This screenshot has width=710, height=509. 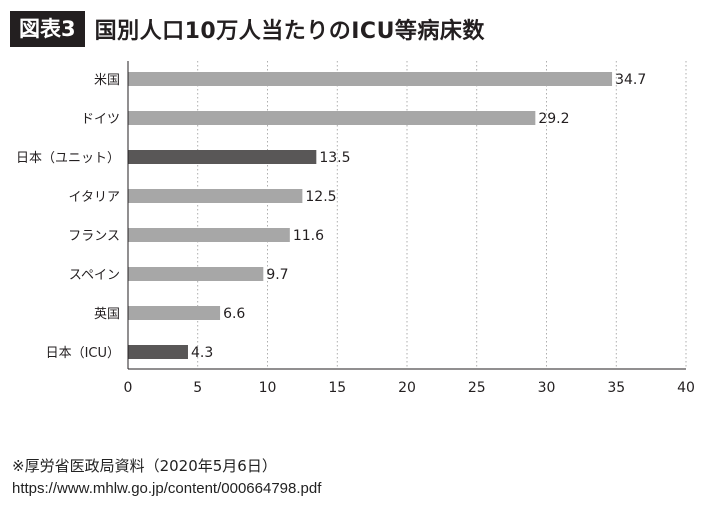 I want to click on x-tick-label: 5, so click(x=197, y=388).